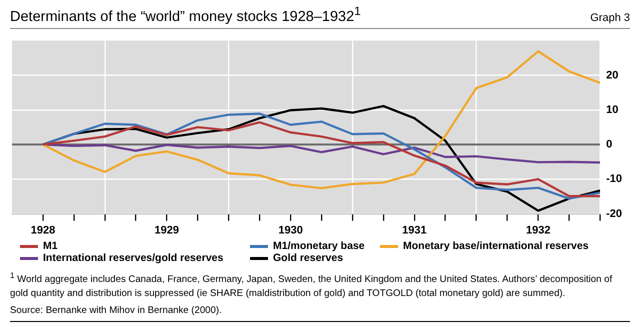 The width and height of the screenshot is (640, 327). I want to click on legend-label: Monetary base/international reserves, so click(496, 246).